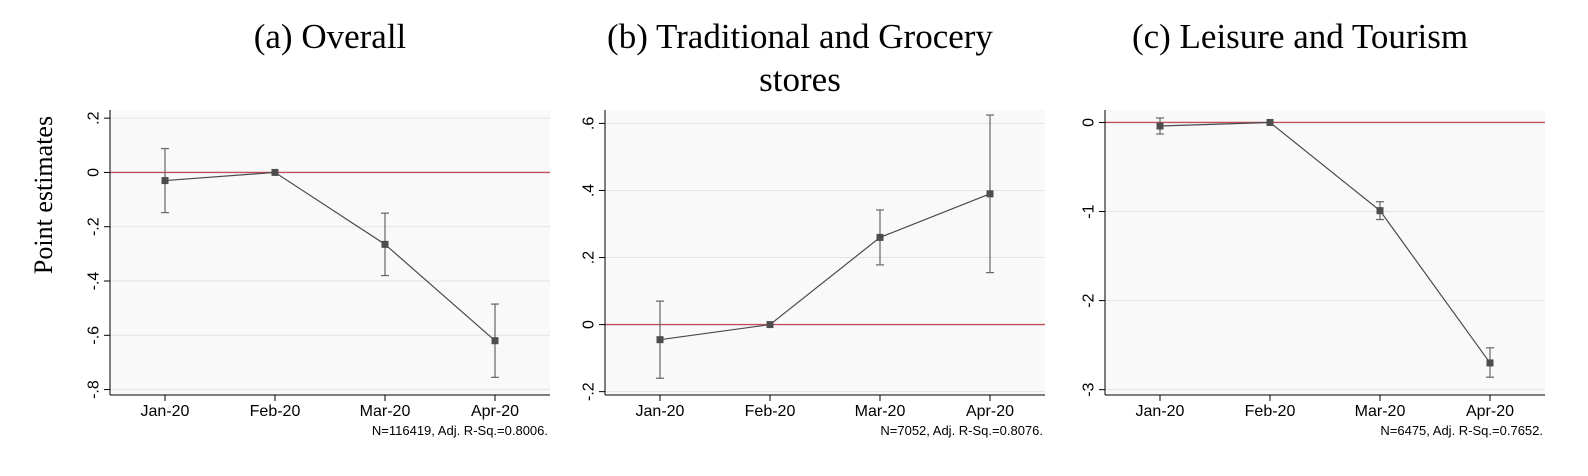 Image resolution: width=1588 pixels, height=476 pixels. What do you see at coordinates (94, 117) in the screenshot?
I see `panel-a-y-tick-label: .2` at bounding box center [94, 117].